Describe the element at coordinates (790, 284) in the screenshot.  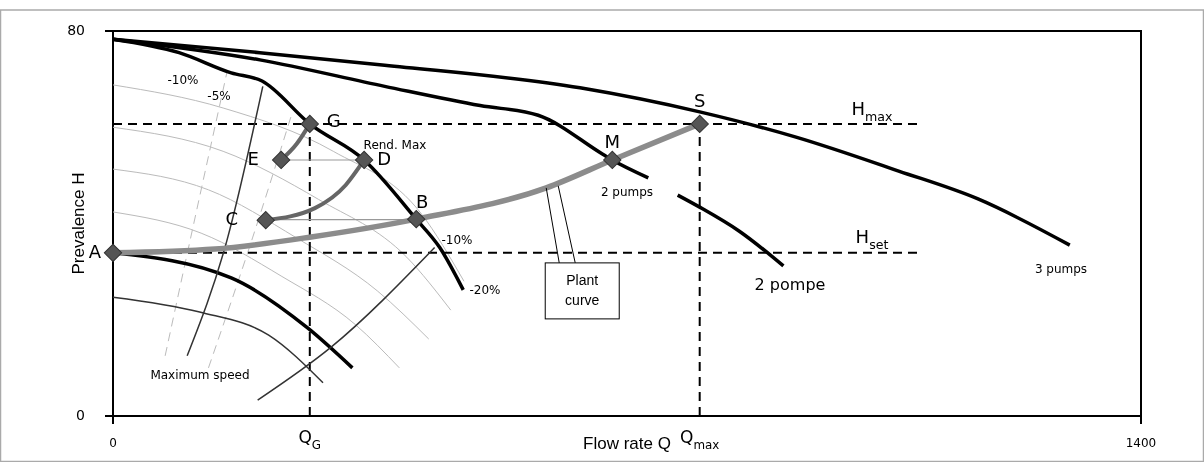
I see `annotation: 2 pompe` at that location.